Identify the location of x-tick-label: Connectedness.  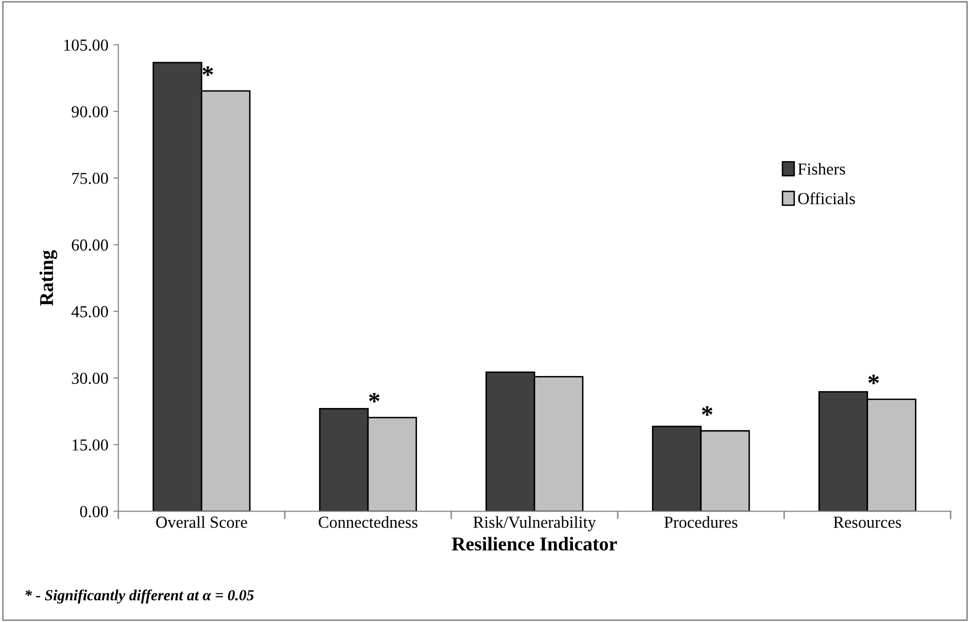
(368, 522).